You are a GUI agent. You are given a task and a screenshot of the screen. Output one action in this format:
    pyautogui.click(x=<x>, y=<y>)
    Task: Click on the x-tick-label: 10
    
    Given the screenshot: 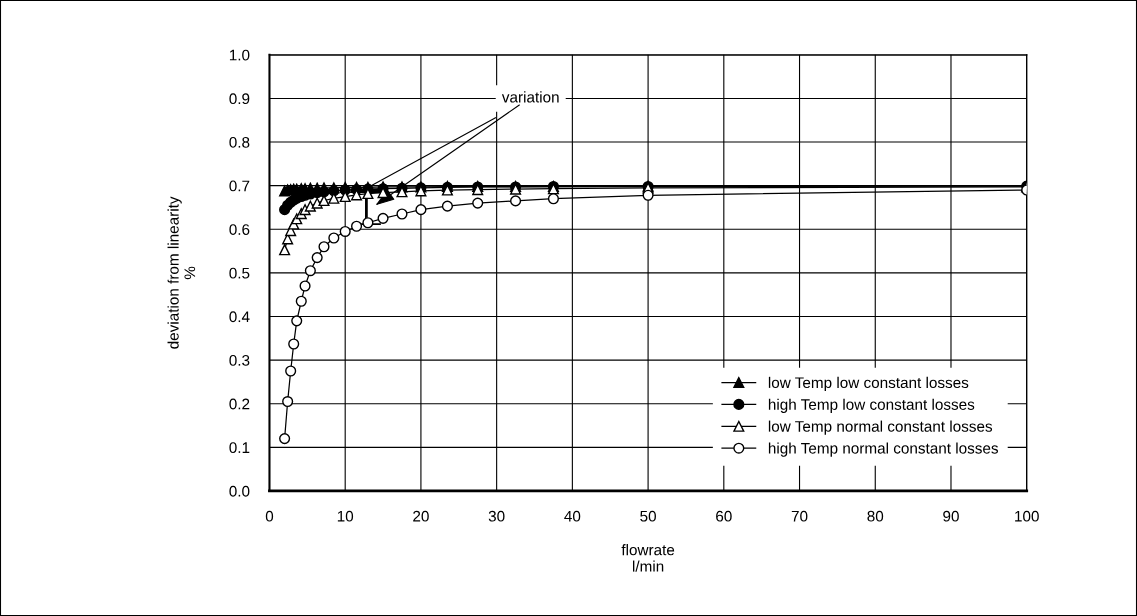 What is the action you would take?
    pyautogui.click(x=345, y=516)
    